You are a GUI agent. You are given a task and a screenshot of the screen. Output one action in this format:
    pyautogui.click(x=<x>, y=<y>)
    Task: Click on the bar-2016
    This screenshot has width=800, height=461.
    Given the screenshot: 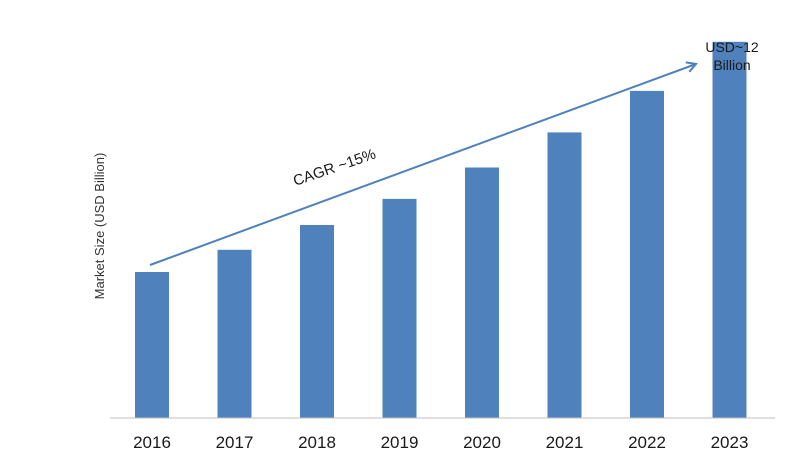 What is the action you would take?
    pyautogui.click(x=152, y=345)
    